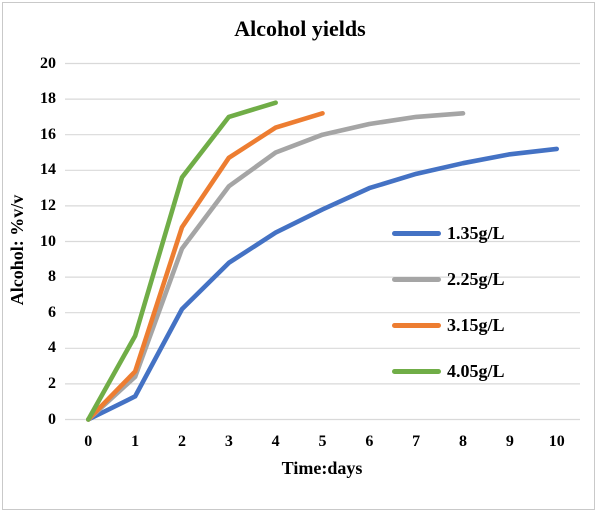 The width and height of the screenshot is (600, 517). I want to click on x-axis-title: Time:days, so click(322, 468).